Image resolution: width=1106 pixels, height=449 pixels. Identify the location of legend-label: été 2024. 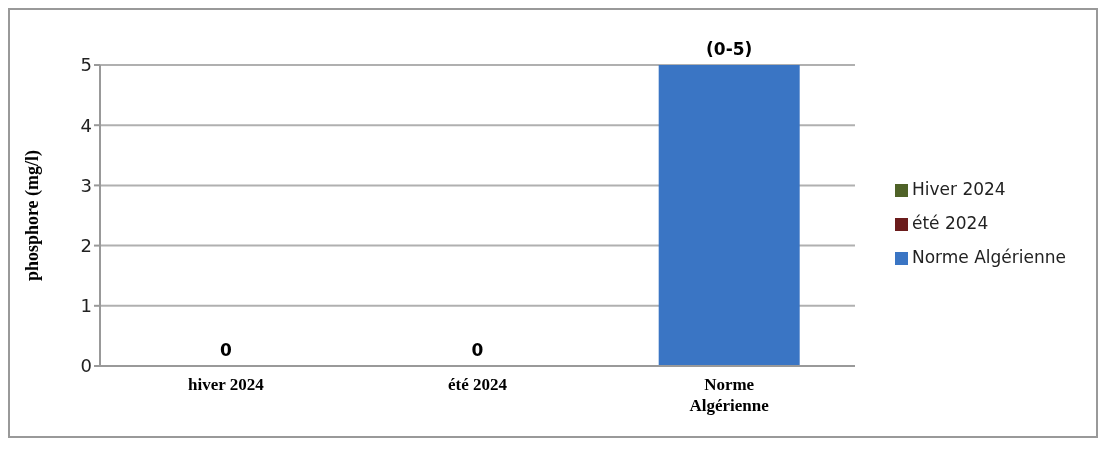
(950, 223).